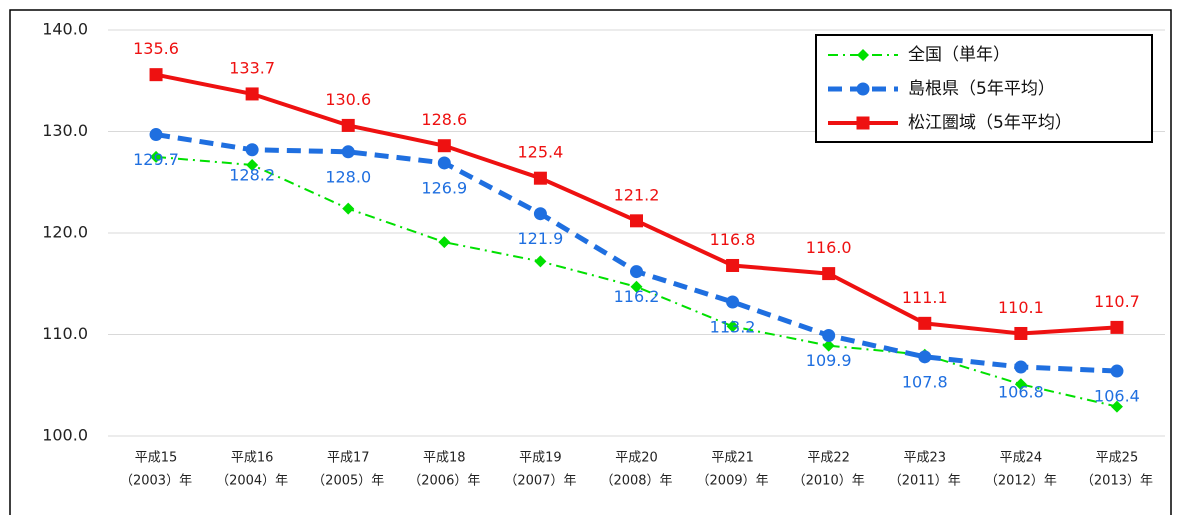 This screenshot has height=515, width=1181. Describe the element at coordinates (541, 152) in the screenshot. I see `data-label: 125.4` at that location.